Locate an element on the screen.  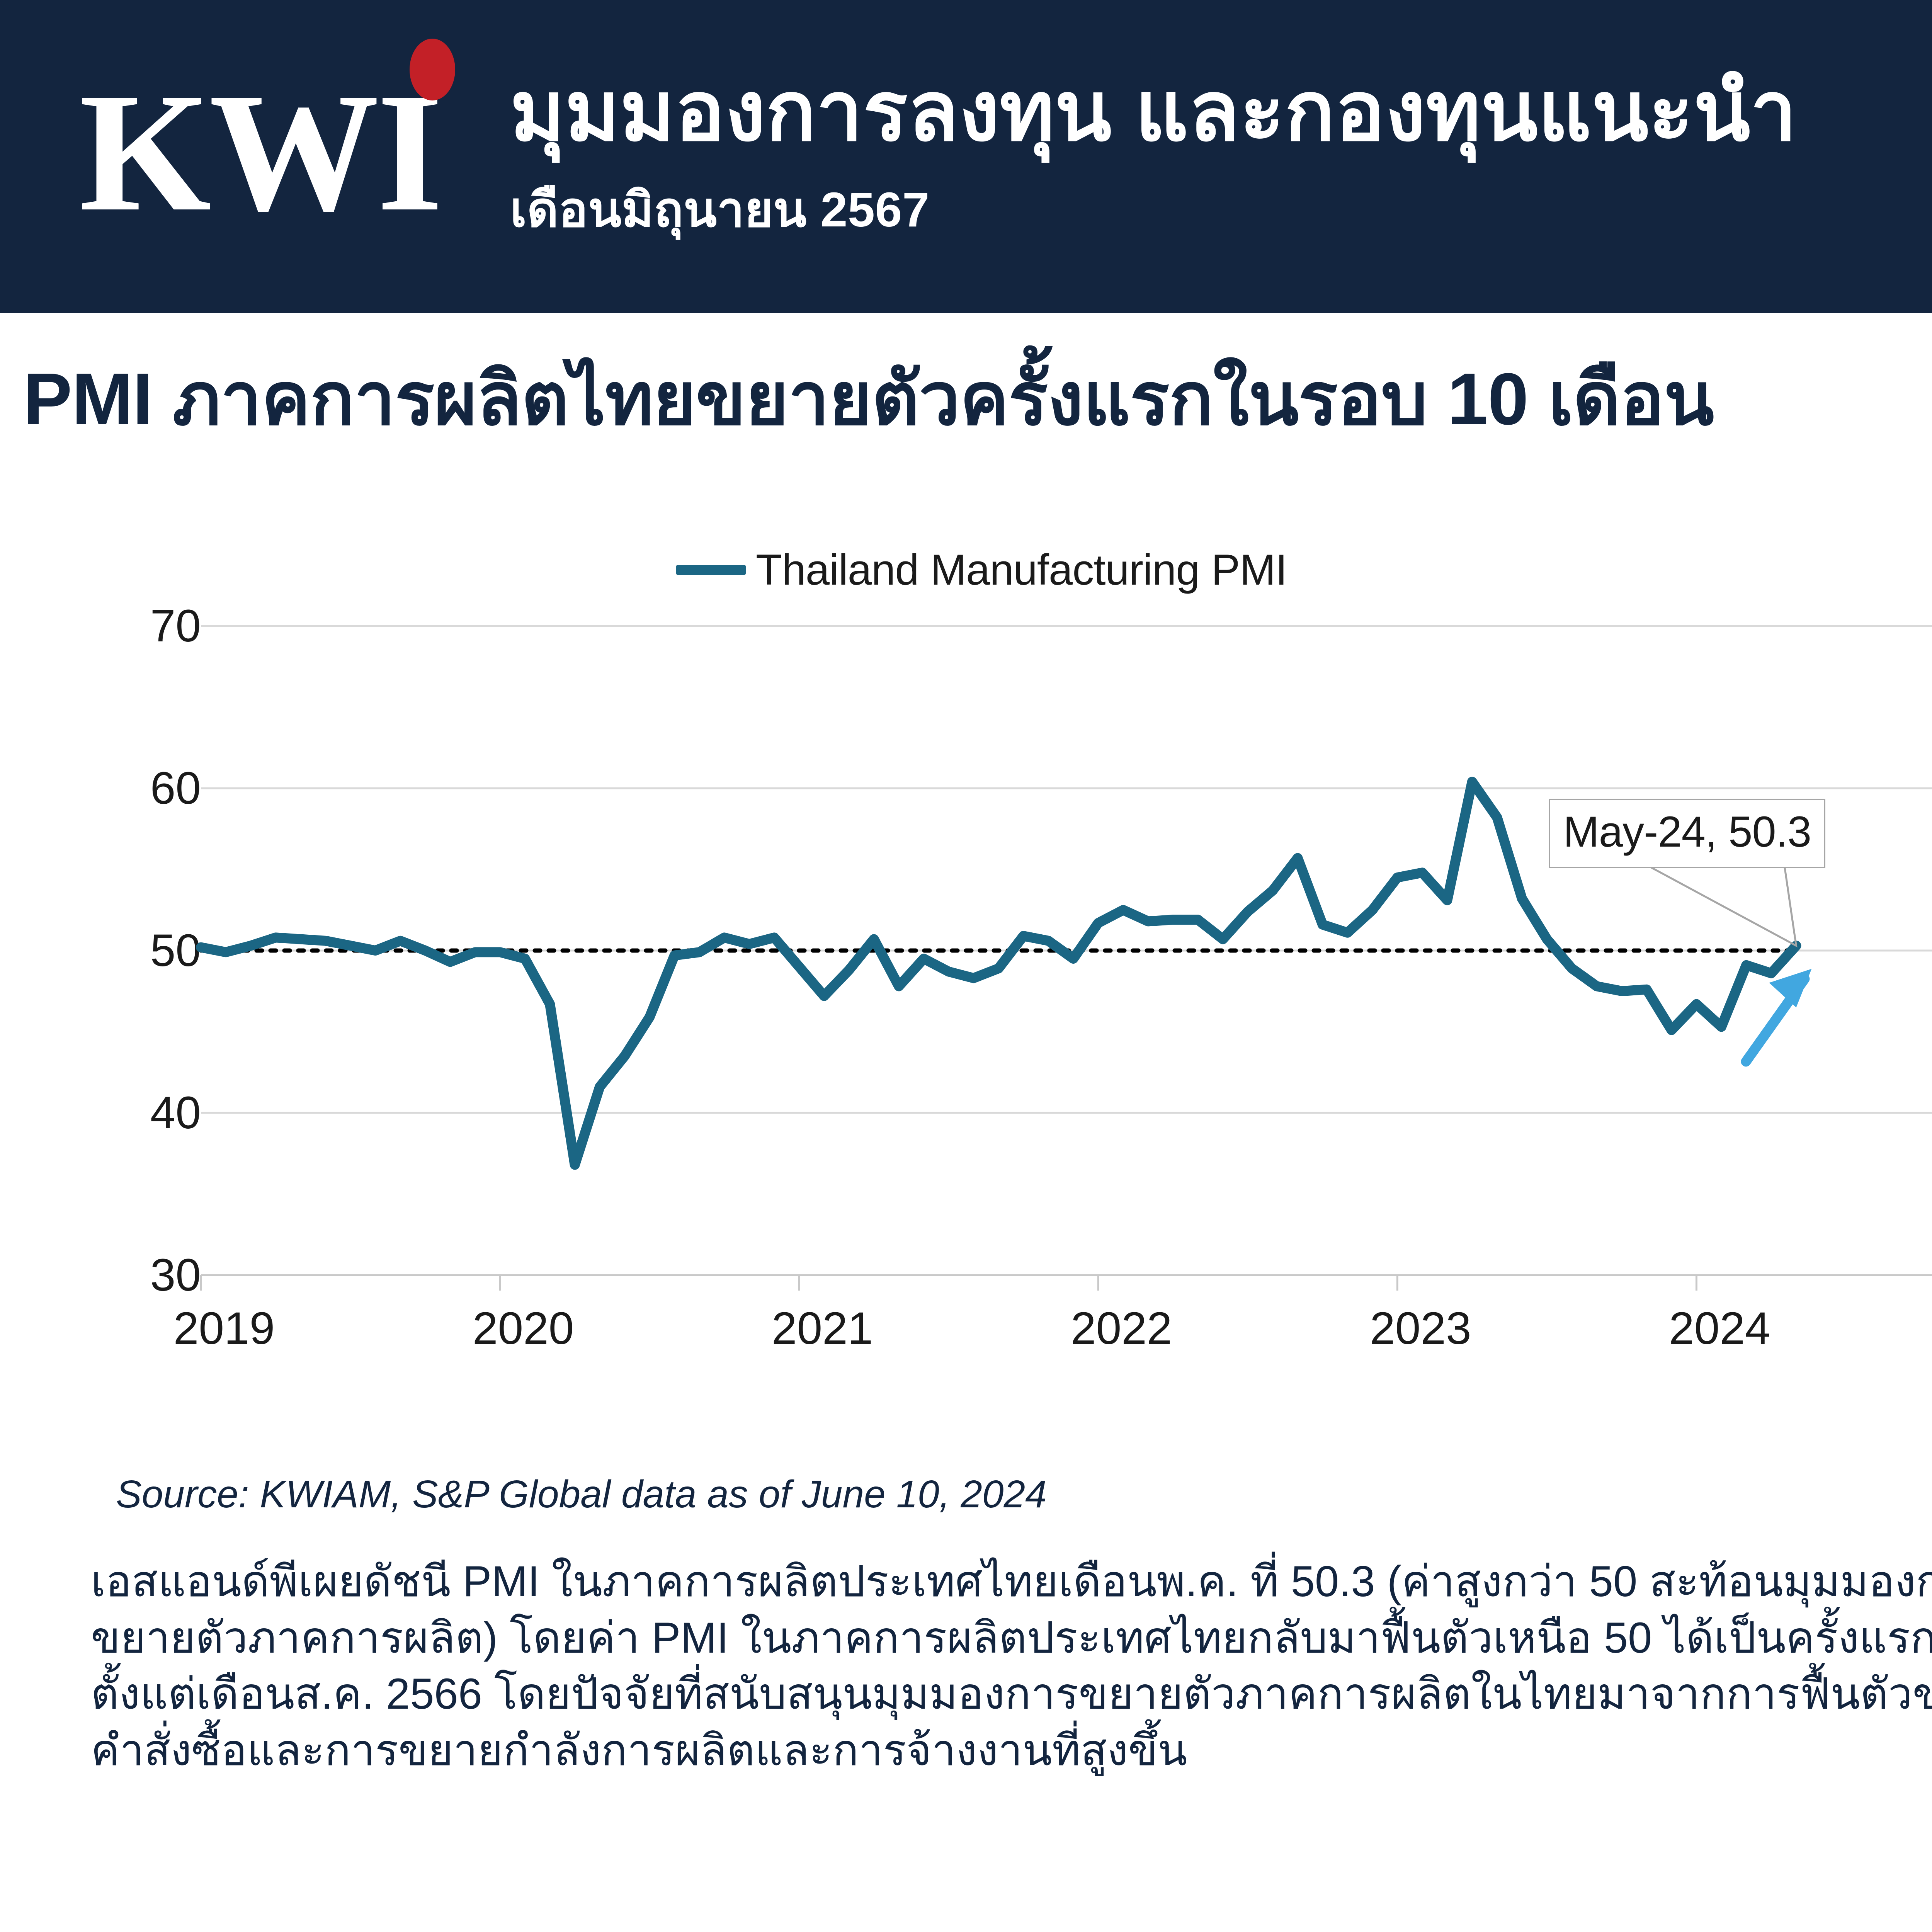
kwi-logo: KWI is located at coordinates (249, 157).